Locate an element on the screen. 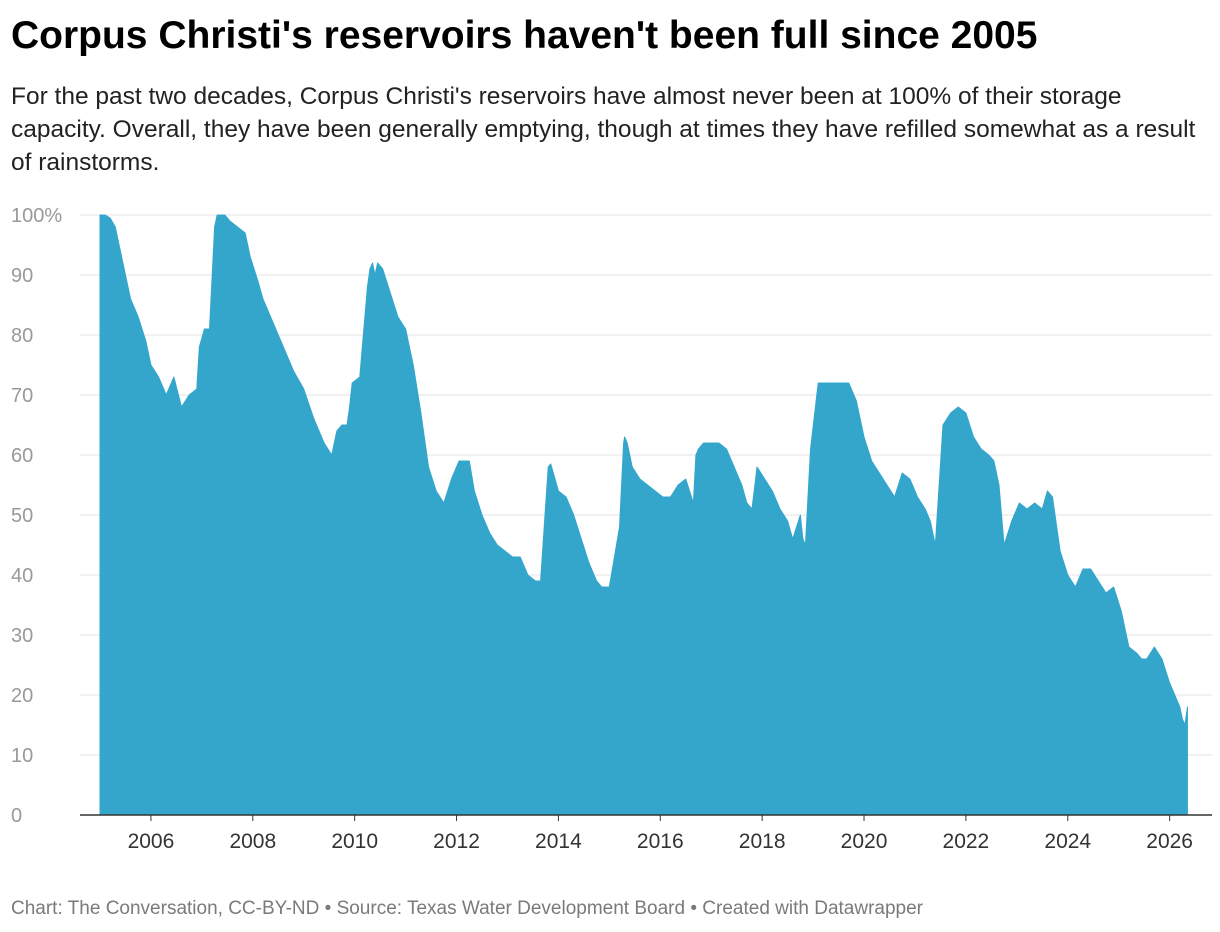 The height and width of the screenshot is (932, 1220). y-tick-label: 10 is located at coordinates (22, 756).